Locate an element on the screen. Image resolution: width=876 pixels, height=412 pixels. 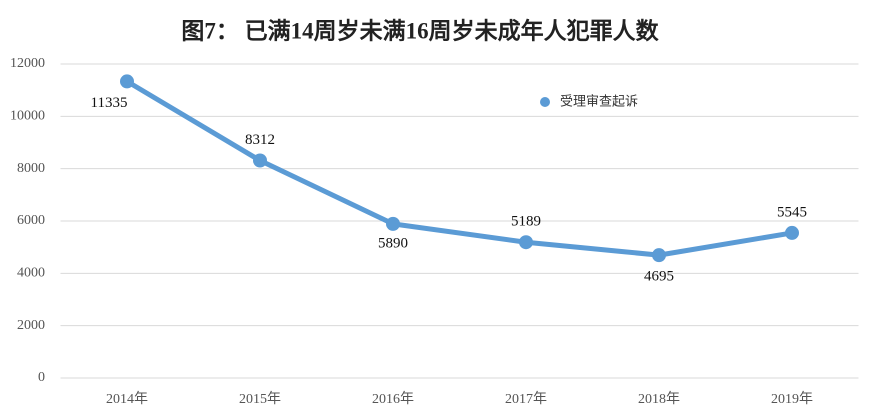
legend-label: 受理审查起诉 is located at coordinates (599, 102).